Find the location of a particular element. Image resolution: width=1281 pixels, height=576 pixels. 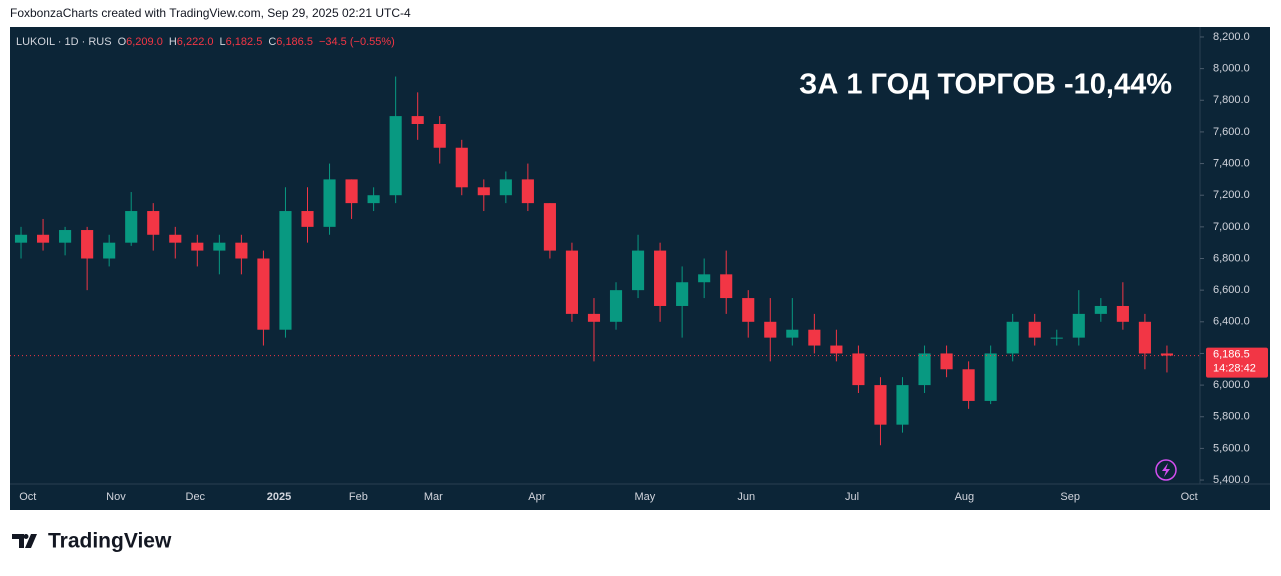

legend-value: 6,222.0 is located at coordinates (195, 42).